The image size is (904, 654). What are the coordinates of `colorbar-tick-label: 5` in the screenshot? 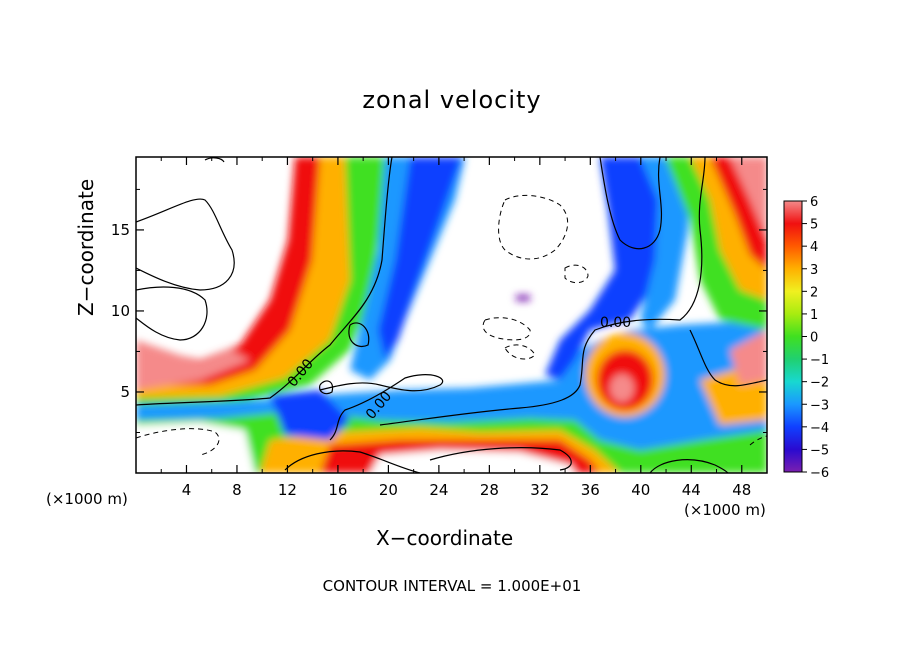 It's located at (814, 225).